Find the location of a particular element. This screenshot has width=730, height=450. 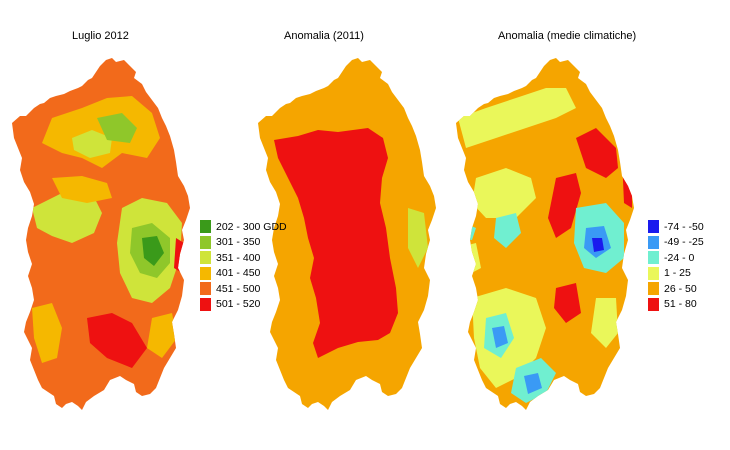

legend-item: 301 - 350 is located at coordinates (243, 243).